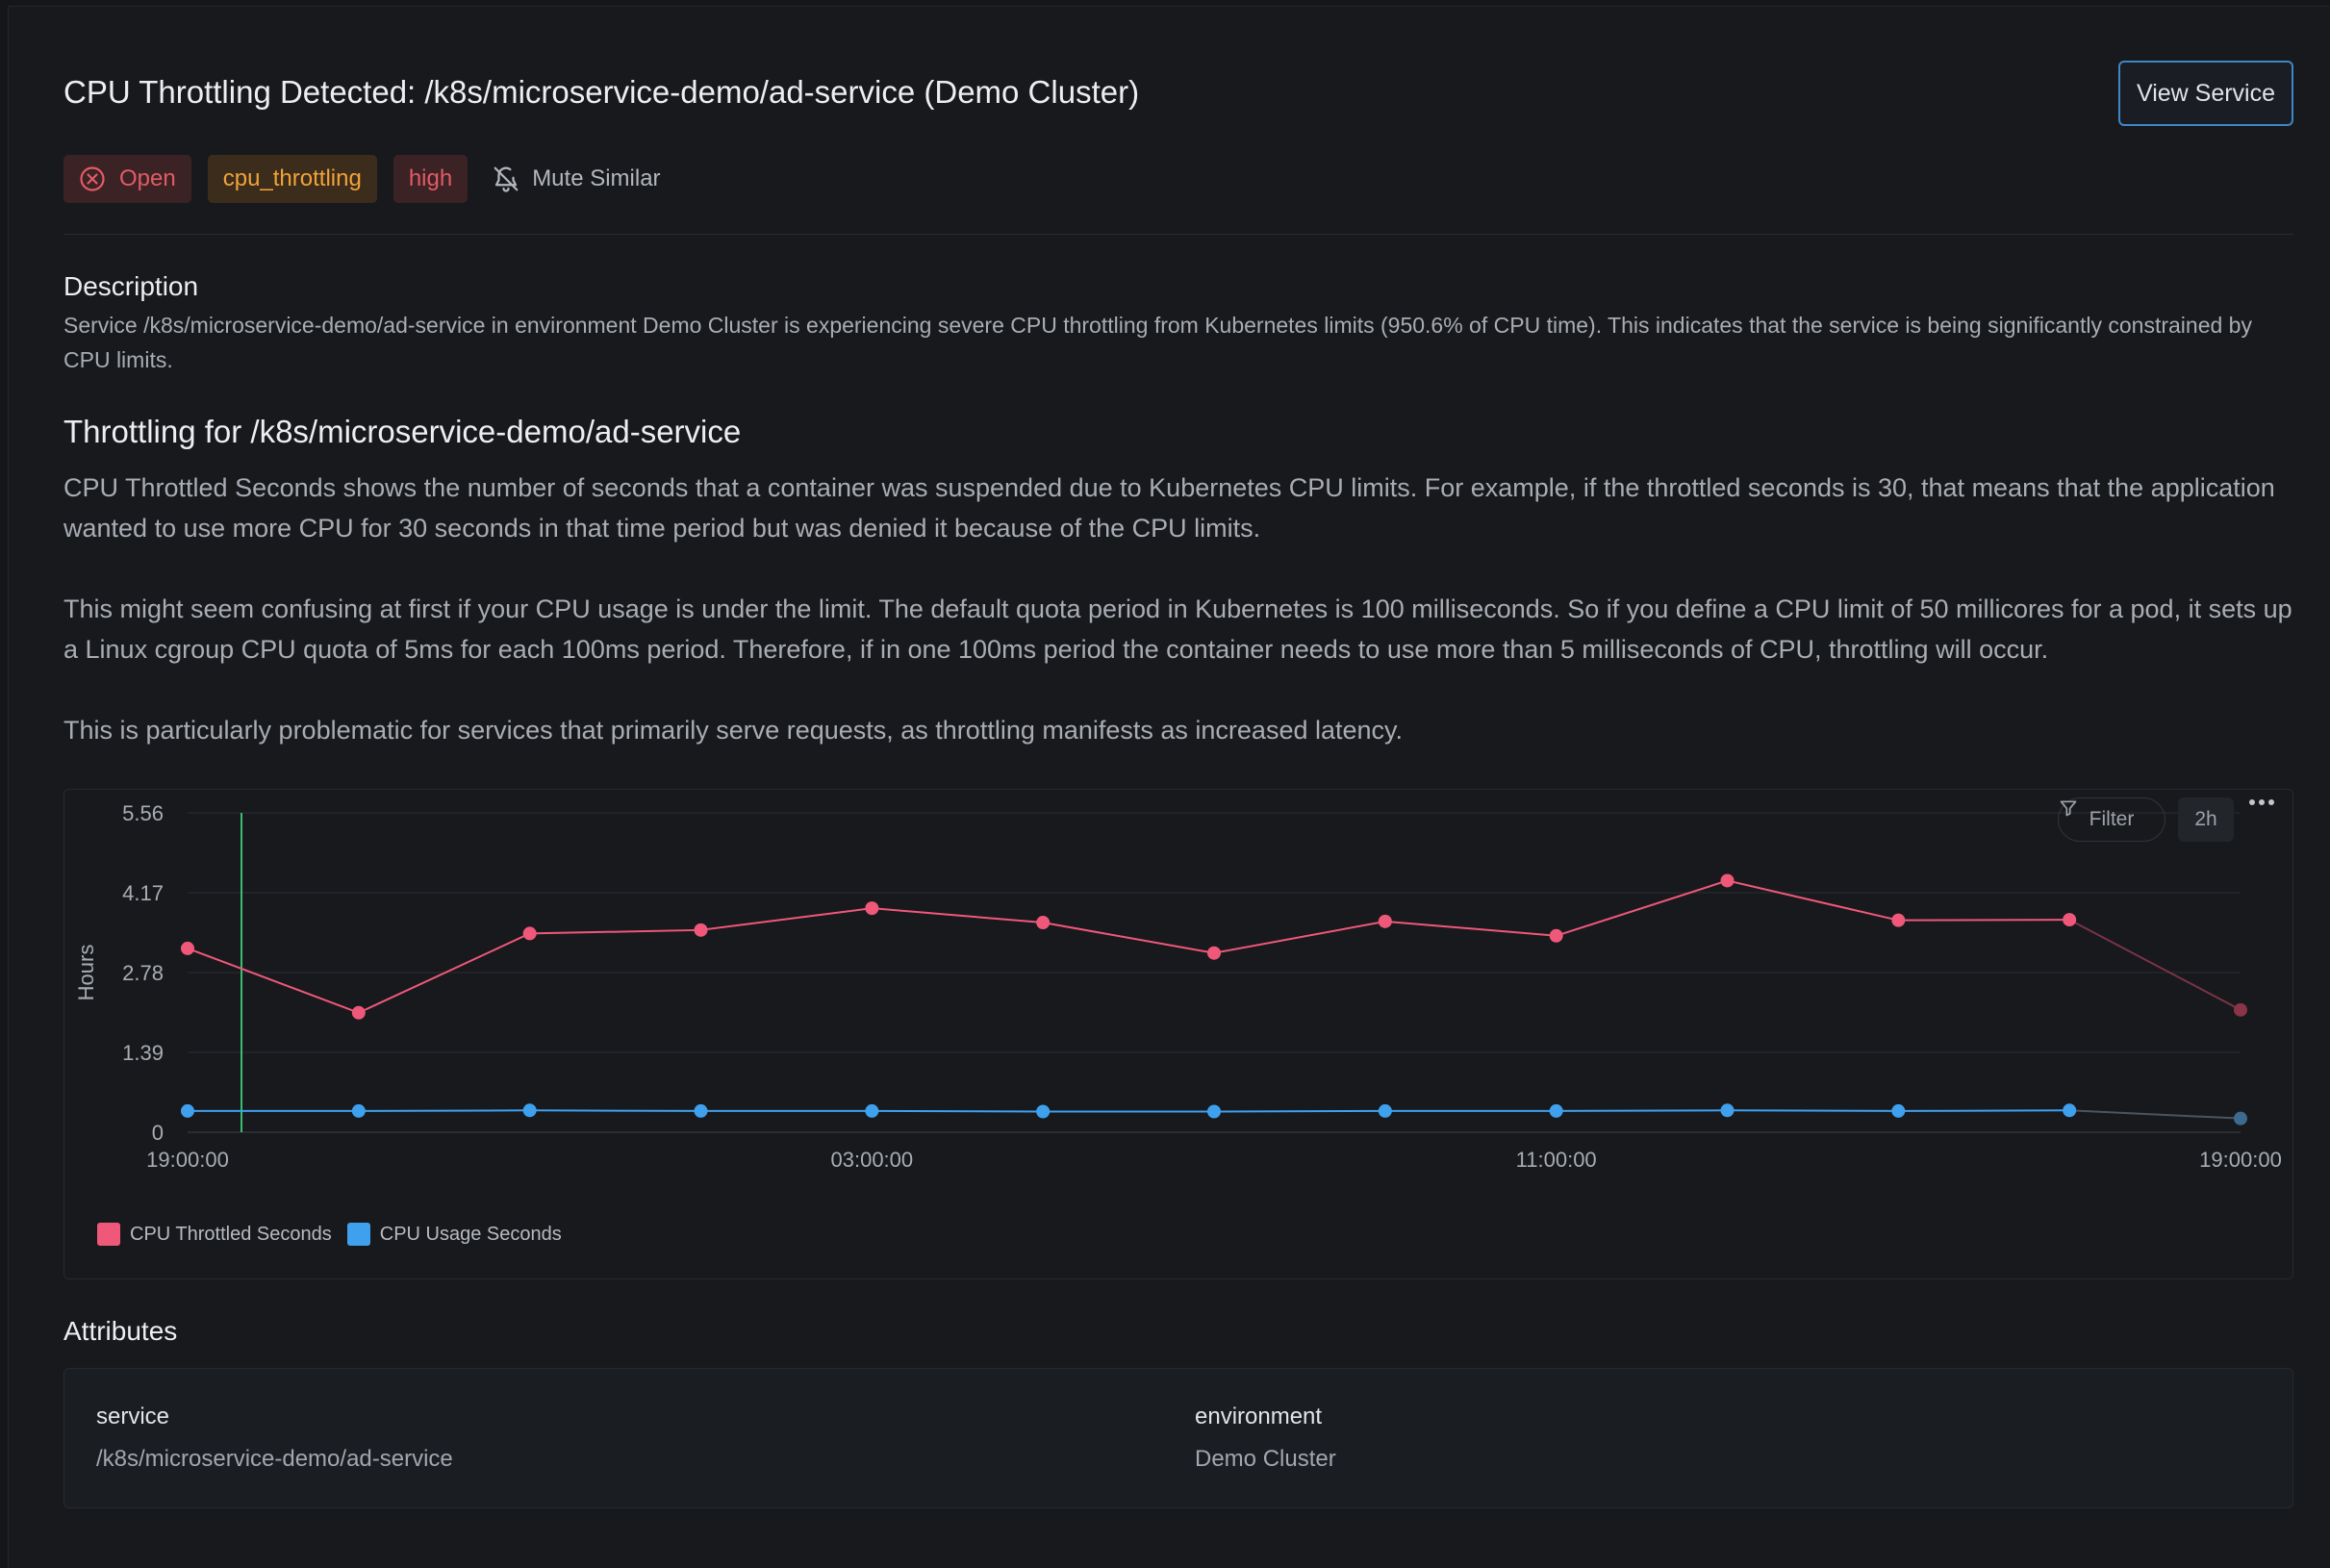 This screenshot has width=2330, height=1568. Describe the element at coordinates (231, 1234) in the screenshot. I see `legend-label-throttled: CPU Throttled Seconds` at that location.